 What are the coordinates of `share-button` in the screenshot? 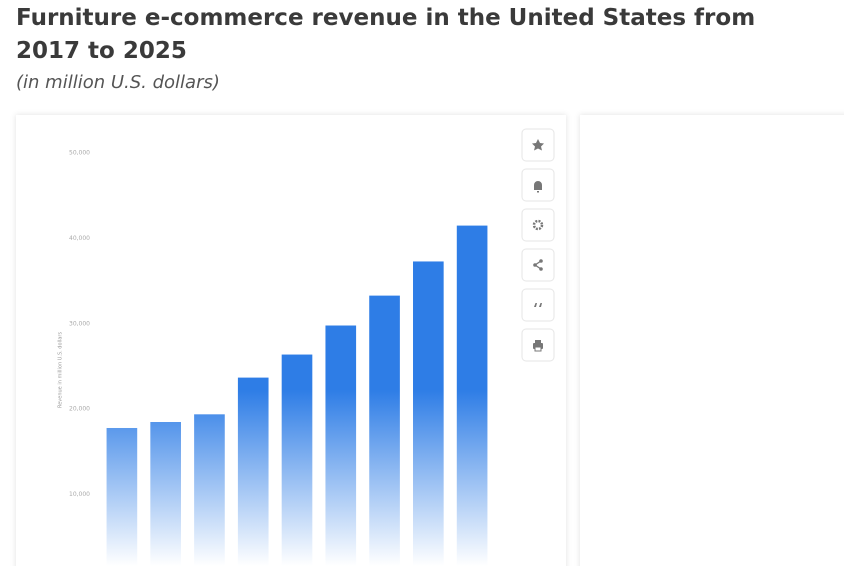 It's located at (538, 265).